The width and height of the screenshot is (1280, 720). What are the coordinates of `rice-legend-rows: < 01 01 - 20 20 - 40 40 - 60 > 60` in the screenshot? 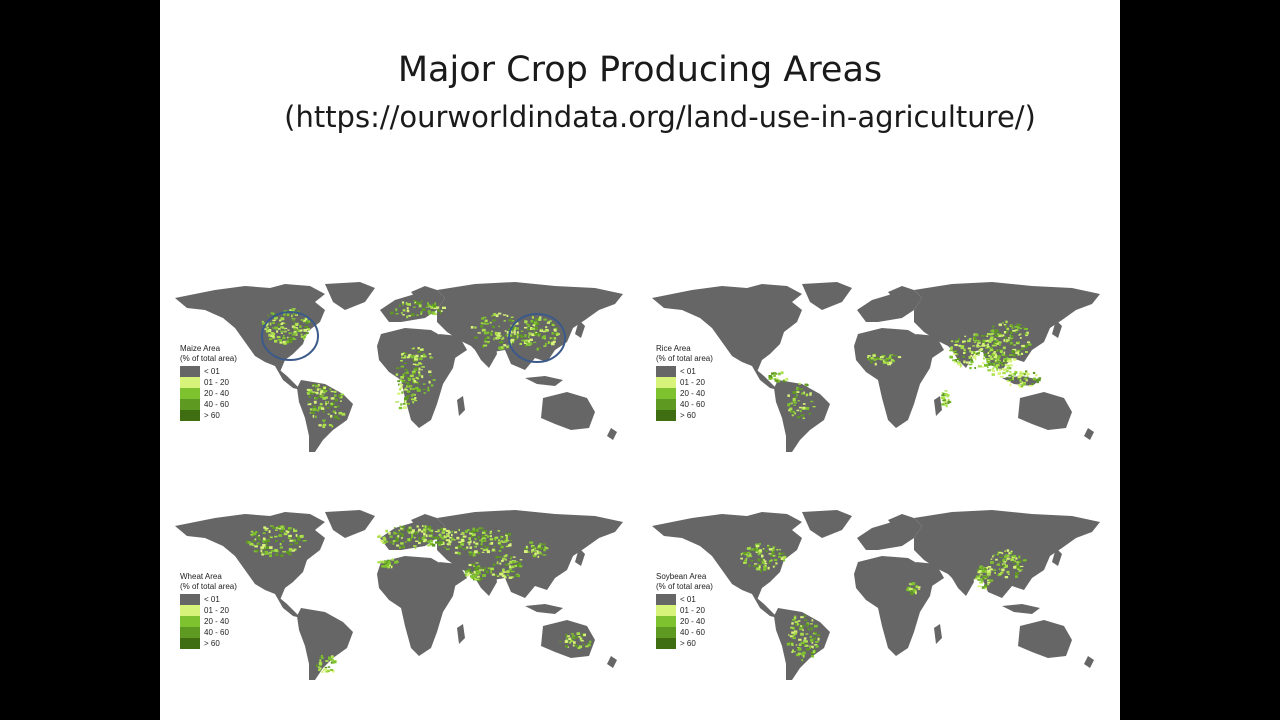 It's located at (684, 393).